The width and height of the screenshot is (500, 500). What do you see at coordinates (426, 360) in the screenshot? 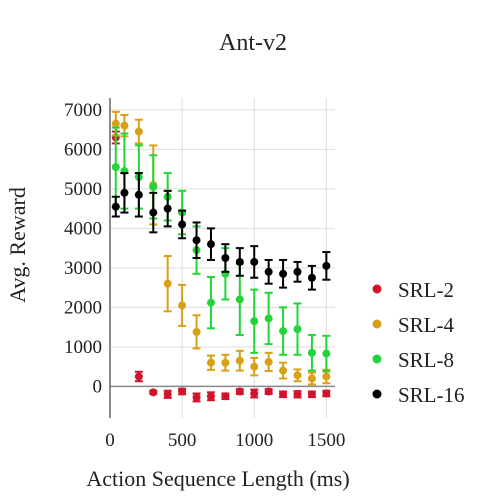
I see `legend-label: SRL-8` at bounding box center [426, 360].